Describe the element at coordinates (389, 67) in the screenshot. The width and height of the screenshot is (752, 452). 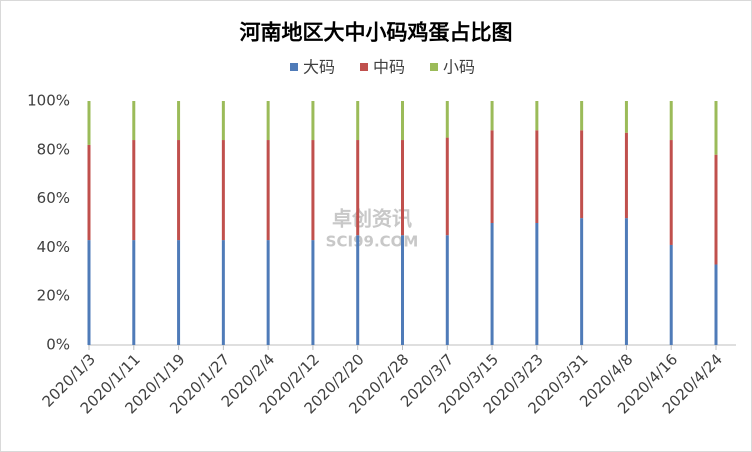
I see `legend-label: 中码` at that location.